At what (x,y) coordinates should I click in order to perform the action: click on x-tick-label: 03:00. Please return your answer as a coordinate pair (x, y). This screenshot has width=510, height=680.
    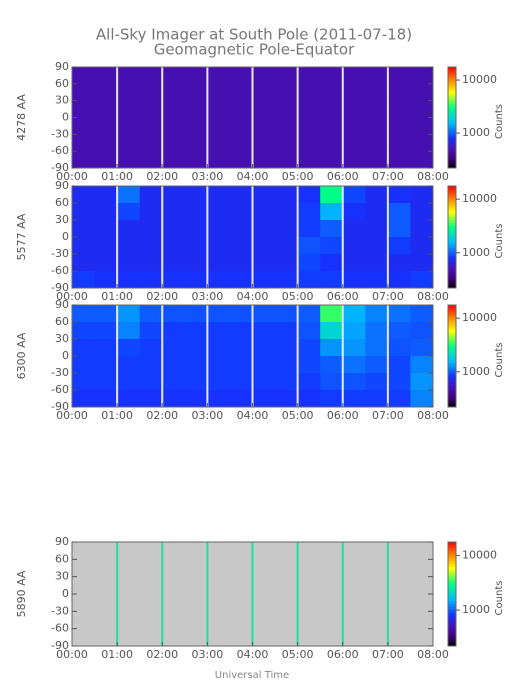
    Looking at the image, I should click on (208, 296).